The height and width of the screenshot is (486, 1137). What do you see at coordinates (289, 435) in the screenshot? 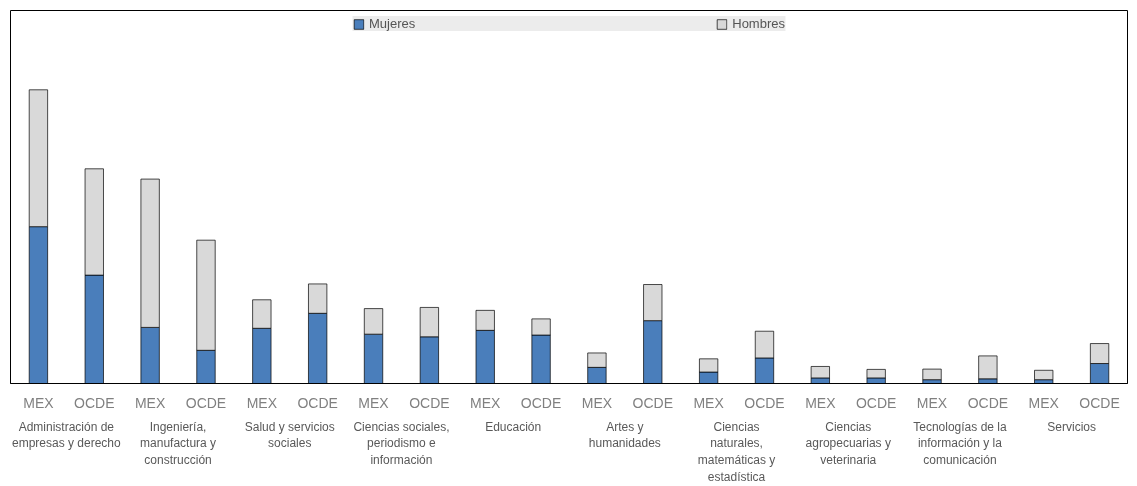
I see `text: Salud y servicios sociales` at bounding box center [289, 435].